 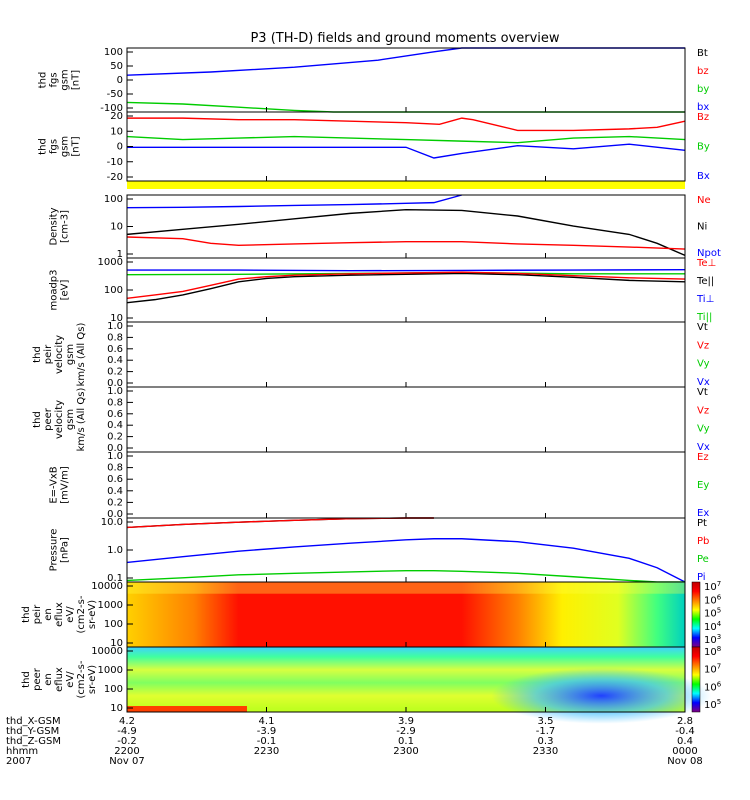 I want to click on y-tick-label: -20, so click(x=115, y=177).